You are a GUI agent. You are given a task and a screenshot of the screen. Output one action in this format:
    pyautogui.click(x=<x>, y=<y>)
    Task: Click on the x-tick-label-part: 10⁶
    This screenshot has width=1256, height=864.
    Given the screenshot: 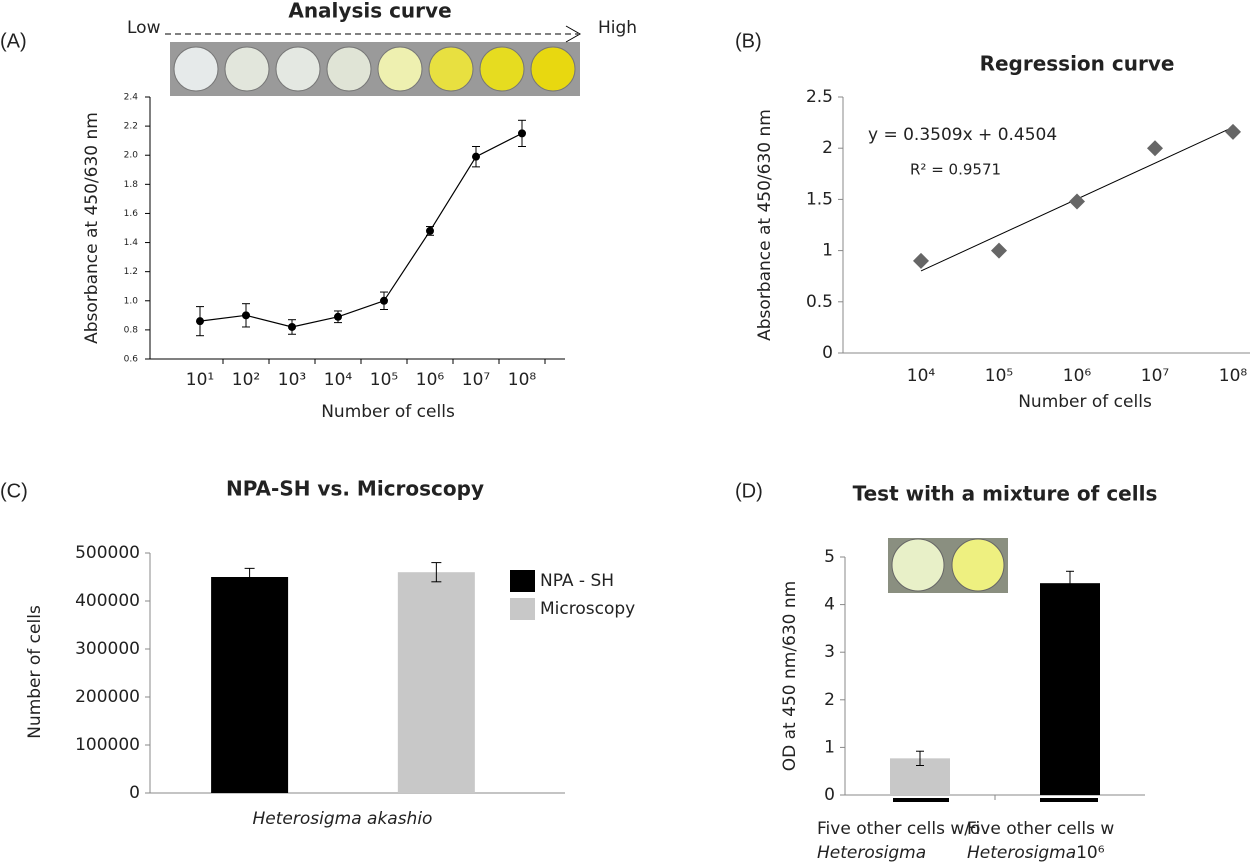 What is the action you would take?
    pyautogui.click(x=1090, y=853)
    